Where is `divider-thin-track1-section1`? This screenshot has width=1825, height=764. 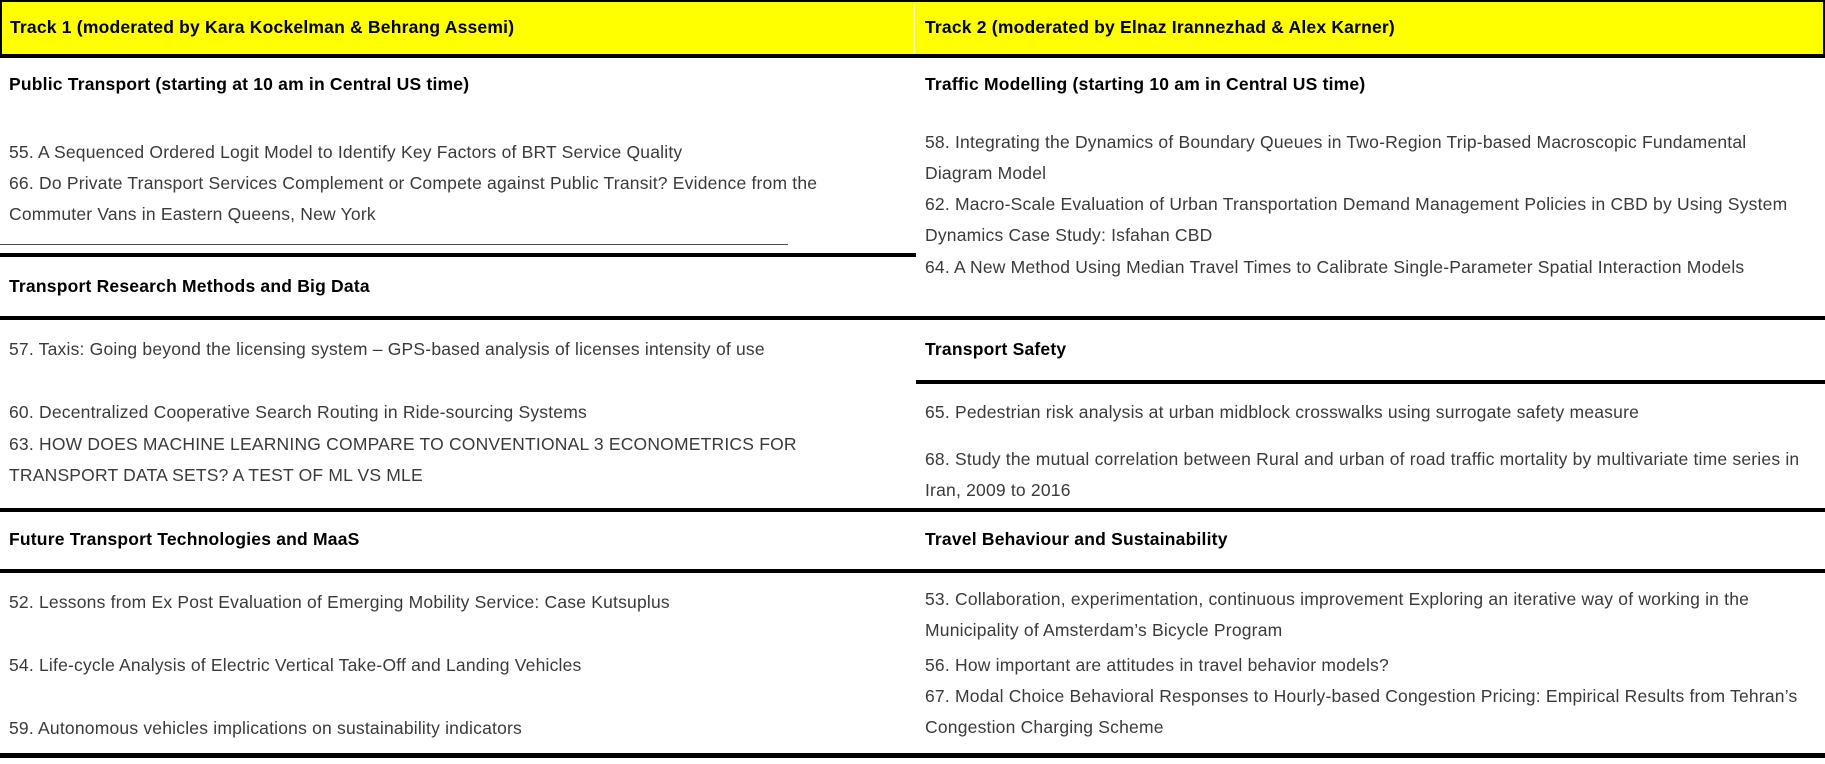
divider-thin-track1-section1 is located at coordinates (394, 244).